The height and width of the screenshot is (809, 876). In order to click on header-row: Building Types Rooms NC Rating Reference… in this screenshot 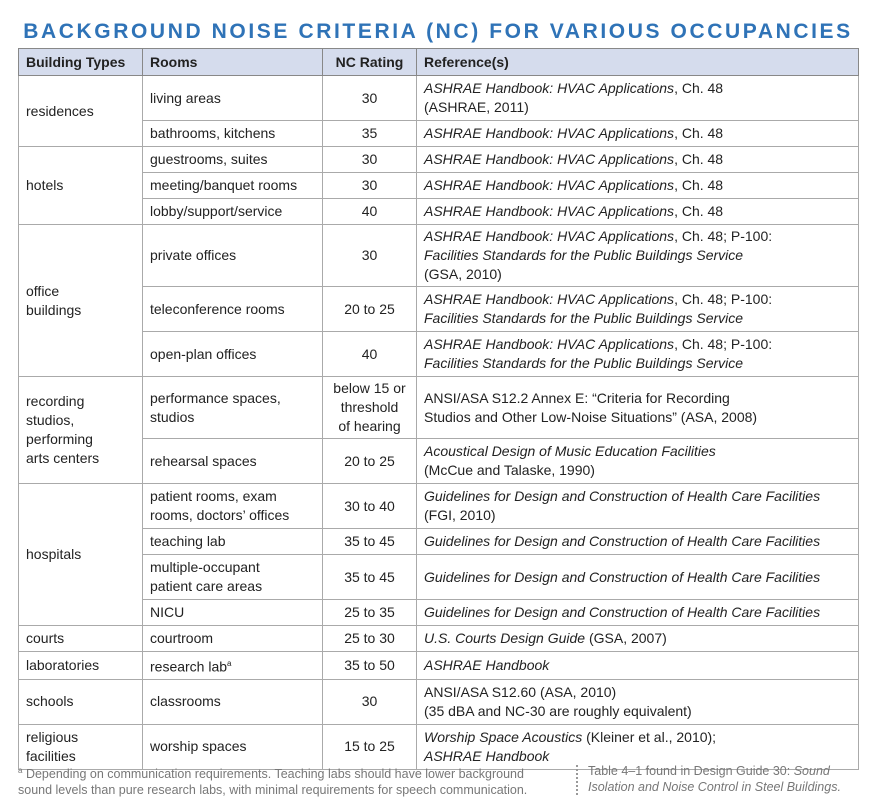, I will do `click(438, 62)`.